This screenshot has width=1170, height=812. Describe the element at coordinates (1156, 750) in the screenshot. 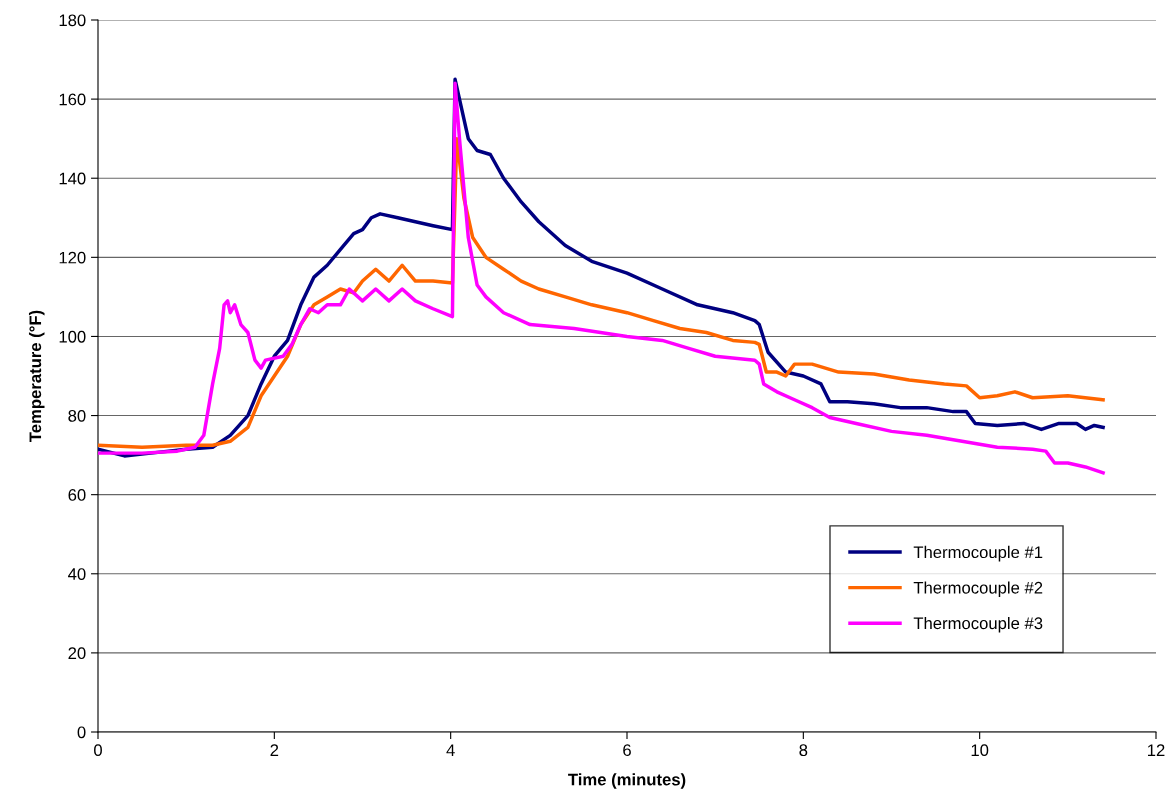

I see `x-tick-label: 12` at that location.